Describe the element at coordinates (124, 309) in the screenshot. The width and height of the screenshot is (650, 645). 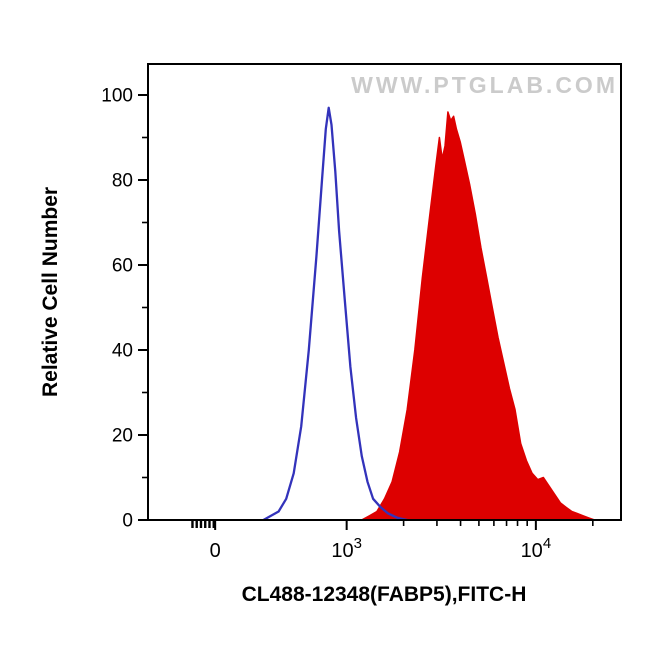
I see `y-axis: 0 20 40 60 80 100` at that location.